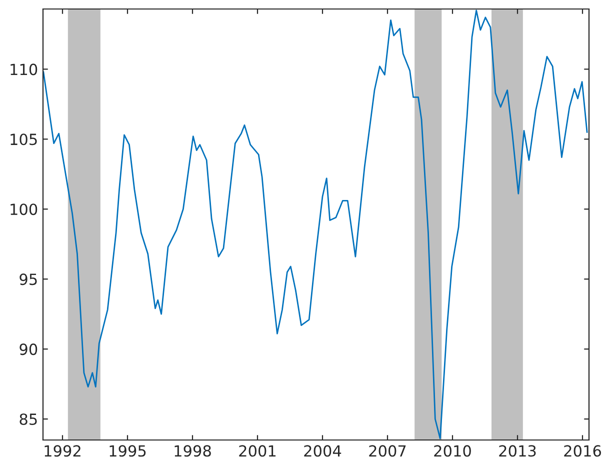  What do you see at coordinates (28, 419) in the screenshot?
I see `y-tick-label: 85` at bounding box center [28, 419].